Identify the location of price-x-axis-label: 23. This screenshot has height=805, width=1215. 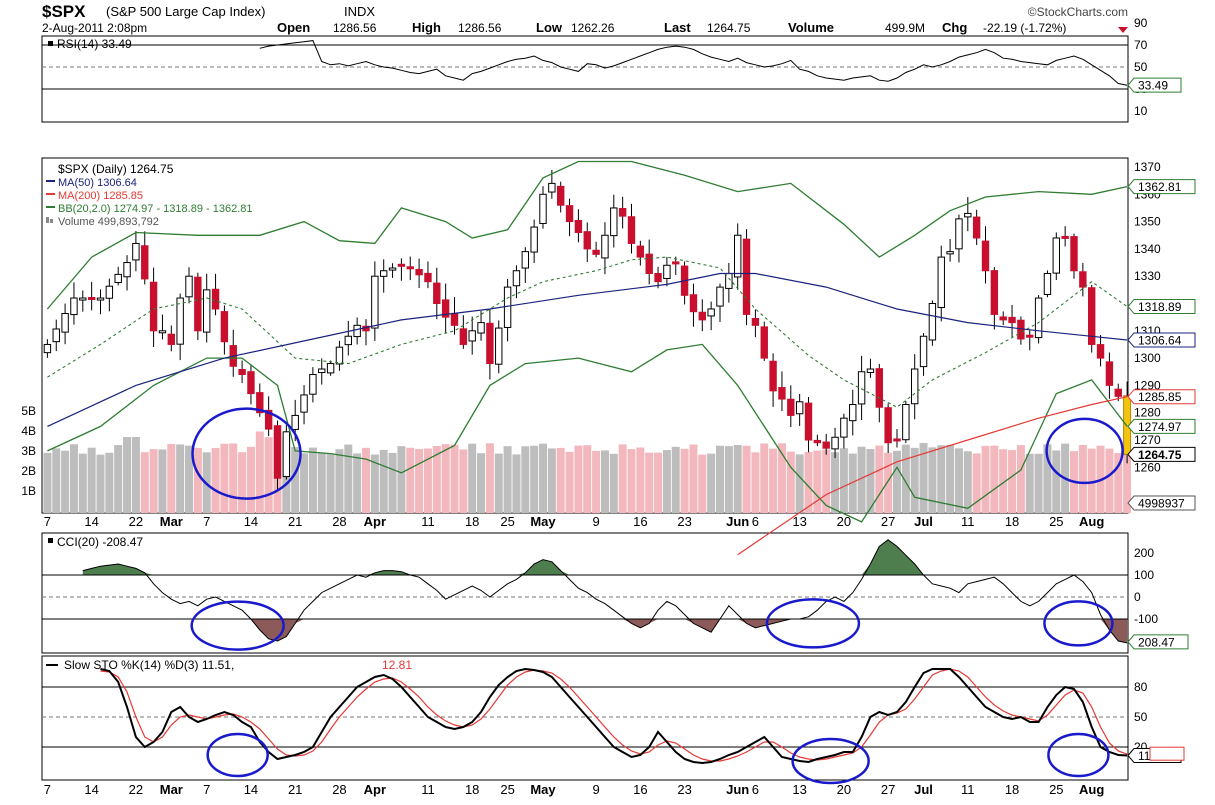
(684, 521).